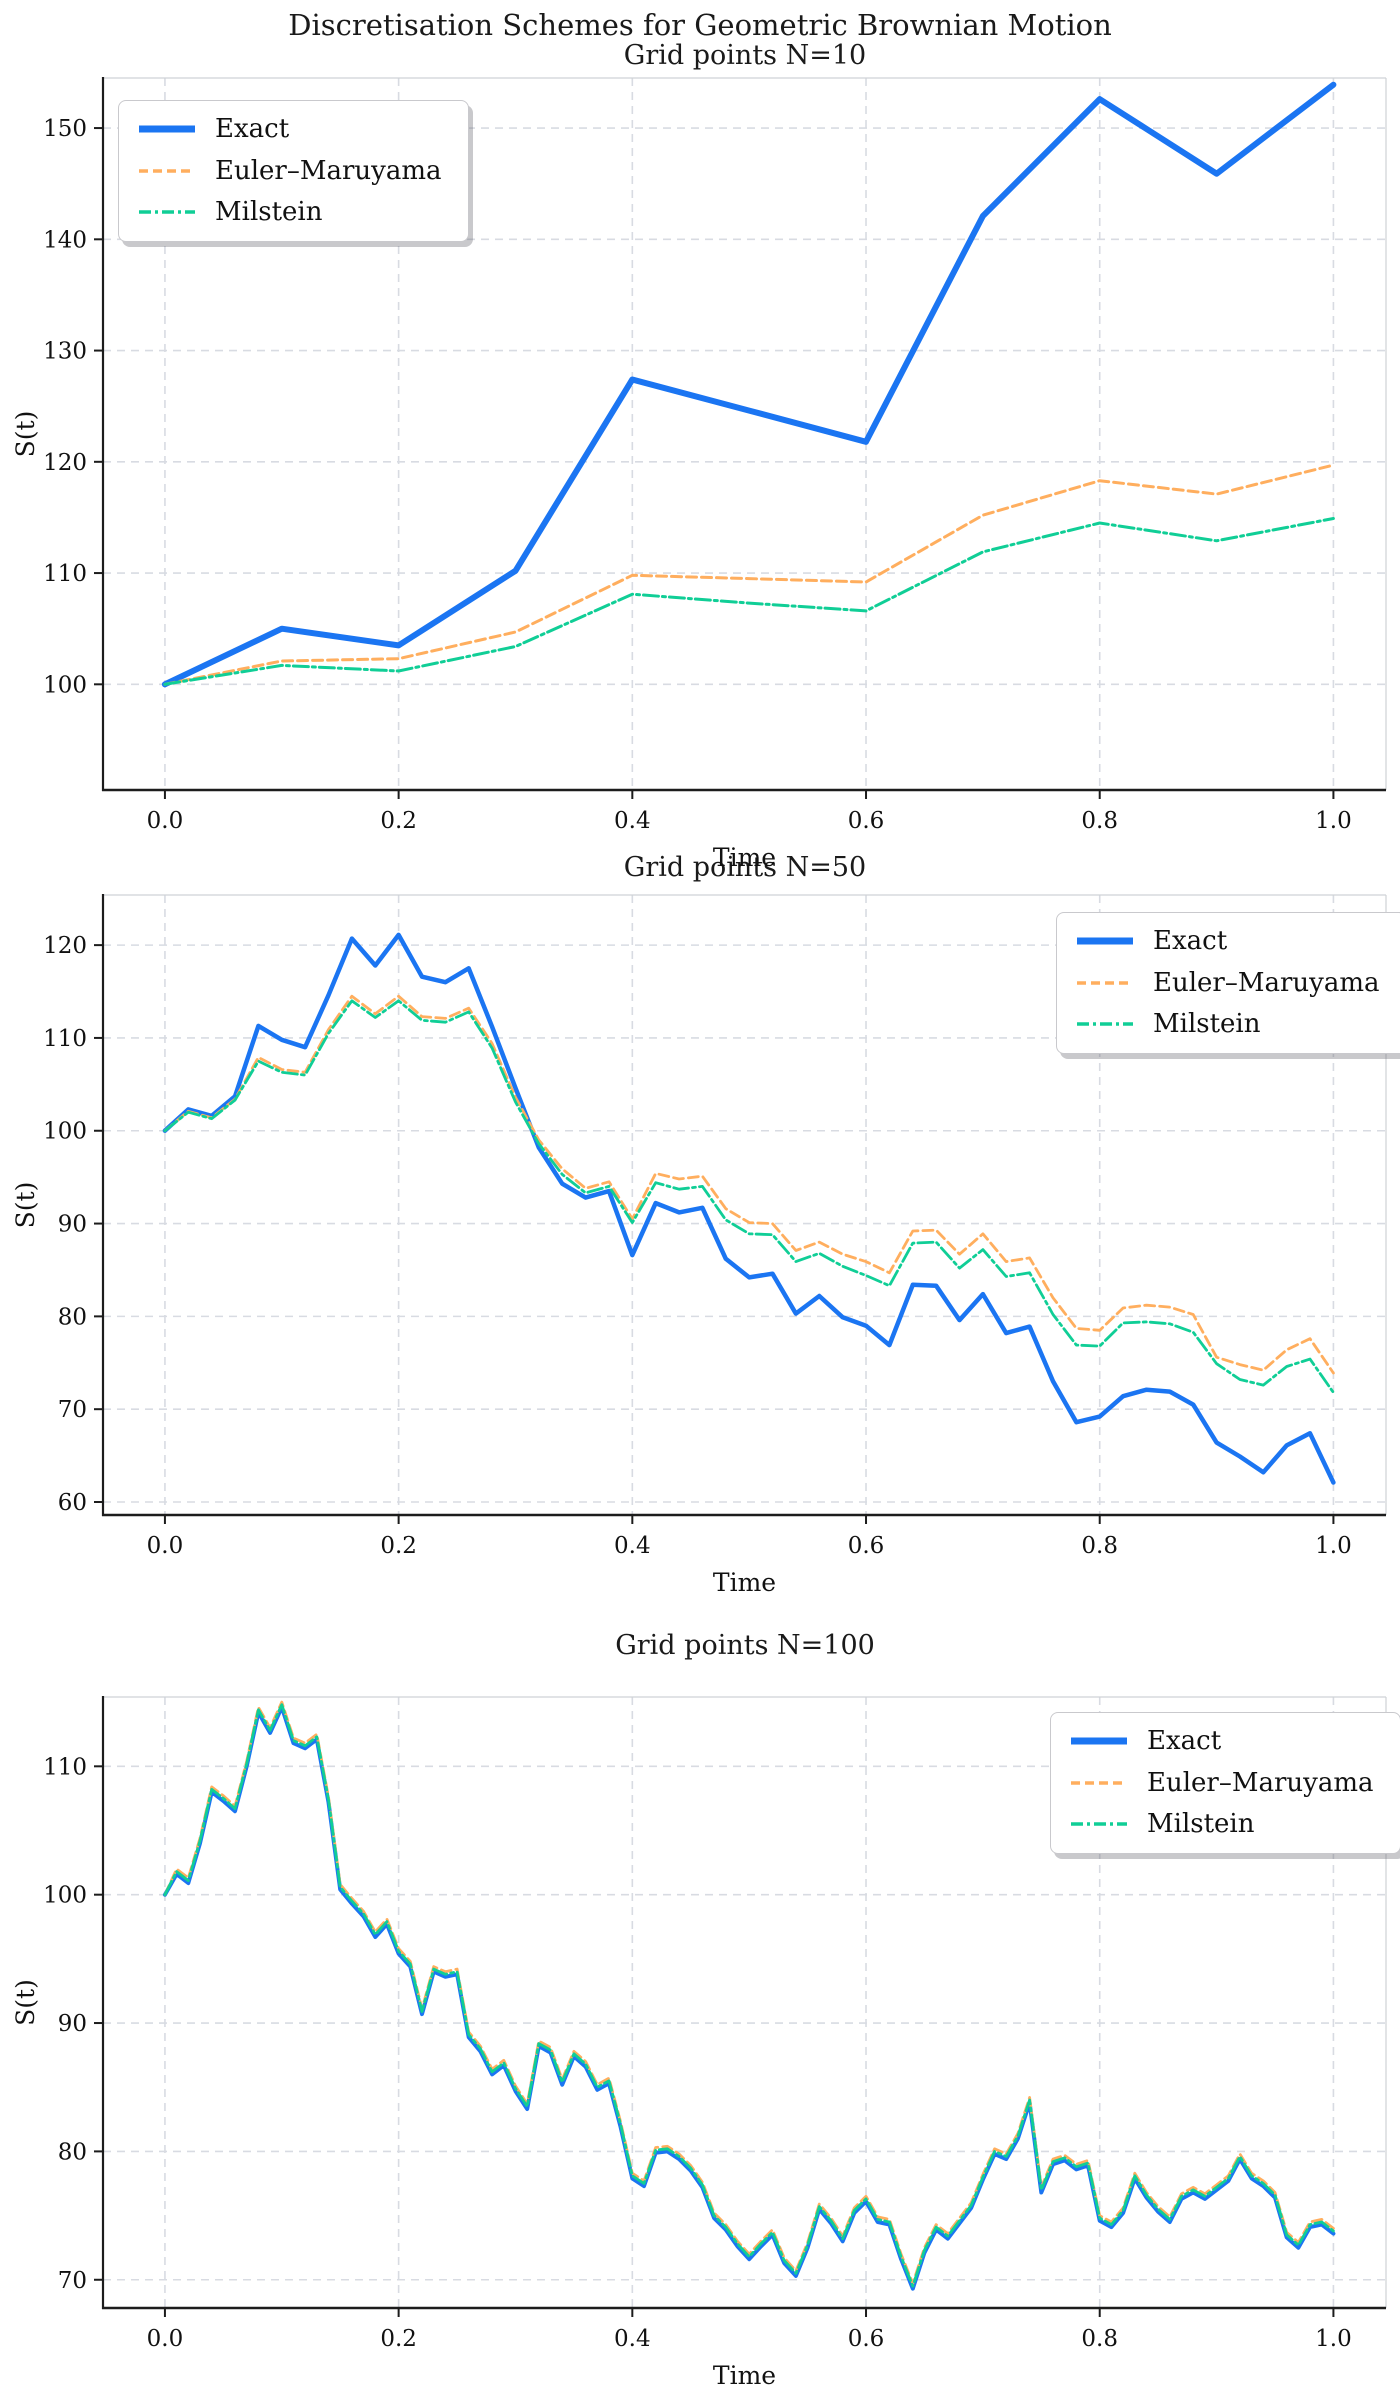 The image size is (1400, 2400). I want to click on subplot-3-title: Grid points N=100, so click(745, 1645).